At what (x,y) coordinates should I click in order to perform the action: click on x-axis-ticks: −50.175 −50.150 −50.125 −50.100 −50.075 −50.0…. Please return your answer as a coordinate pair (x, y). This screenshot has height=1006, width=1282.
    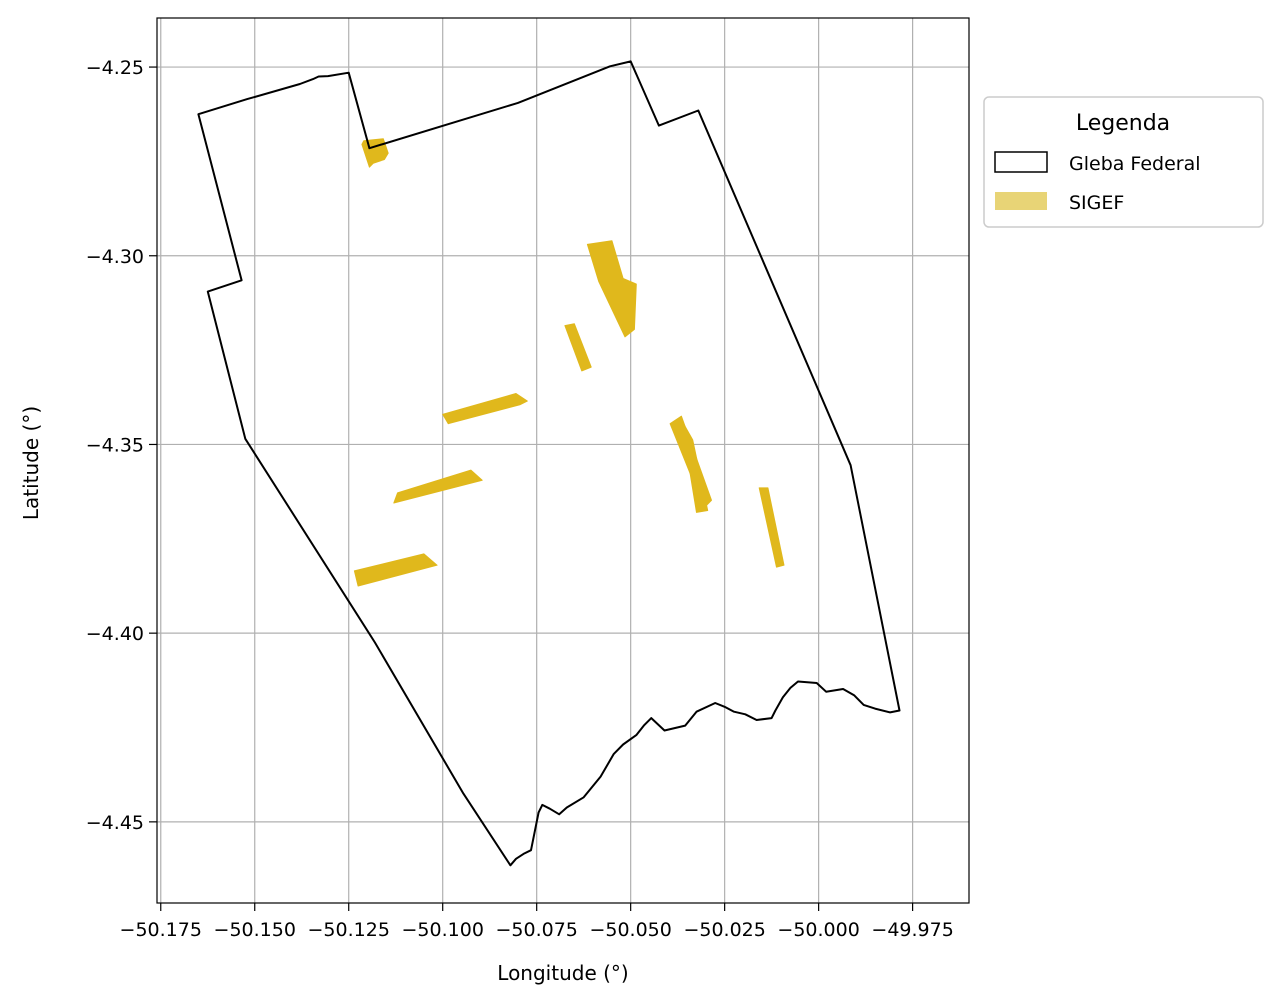
    Looking at the image, I should click on (537, 922).